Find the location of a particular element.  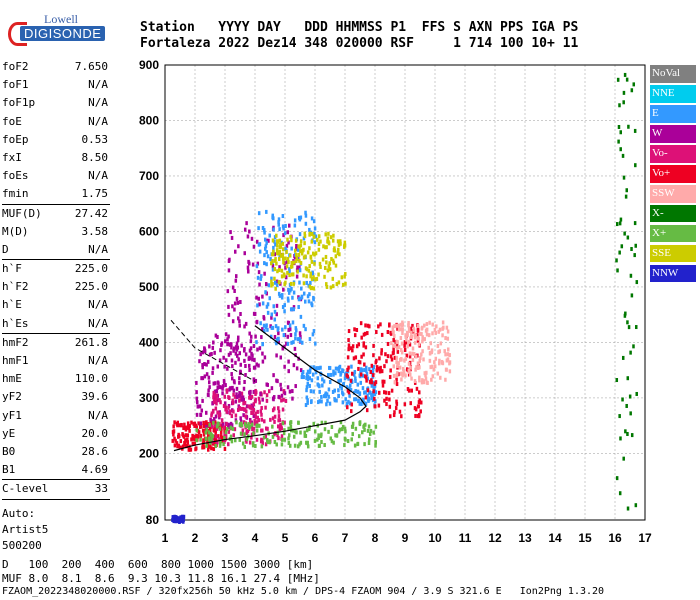

param-row: foEp 0.53 is located at coordinates (56, 140).